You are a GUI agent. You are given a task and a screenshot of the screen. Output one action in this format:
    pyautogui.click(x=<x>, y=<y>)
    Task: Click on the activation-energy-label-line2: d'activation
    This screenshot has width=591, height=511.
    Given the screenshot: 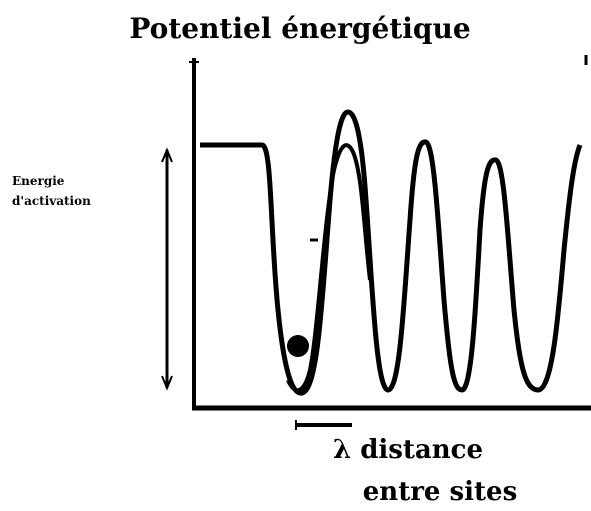 What is the action you would take?
    pyautogui.click(x=51, y=201)
    